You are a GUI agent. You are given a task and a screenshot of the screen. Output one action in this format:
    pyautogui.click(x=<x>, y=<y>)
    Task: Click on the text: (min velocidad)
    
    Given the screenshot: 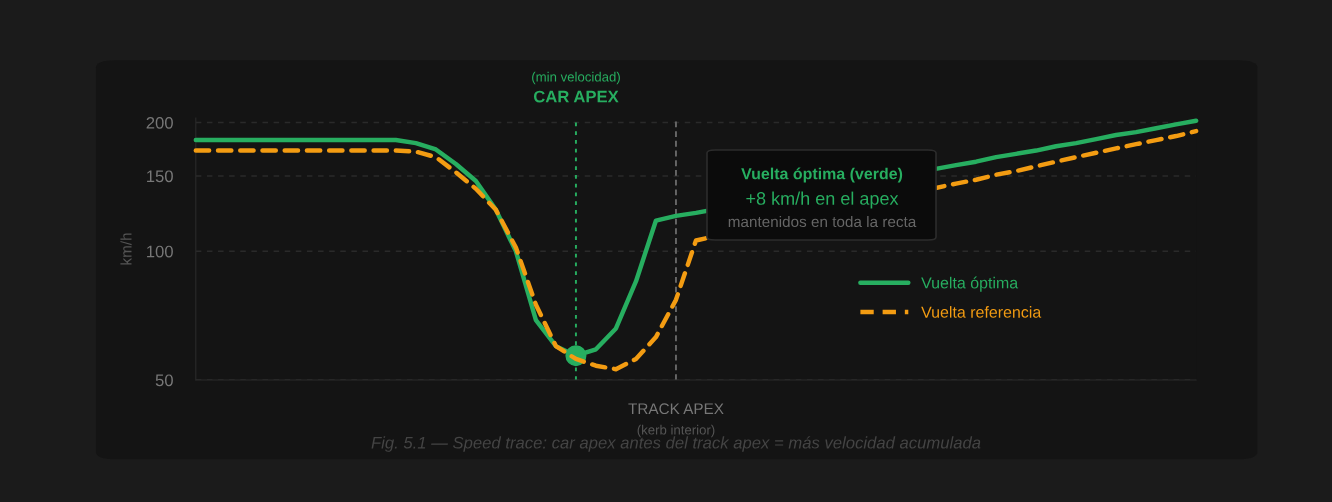 What is the action you would take?
    pyautogui.click(x=576, y=78)
    